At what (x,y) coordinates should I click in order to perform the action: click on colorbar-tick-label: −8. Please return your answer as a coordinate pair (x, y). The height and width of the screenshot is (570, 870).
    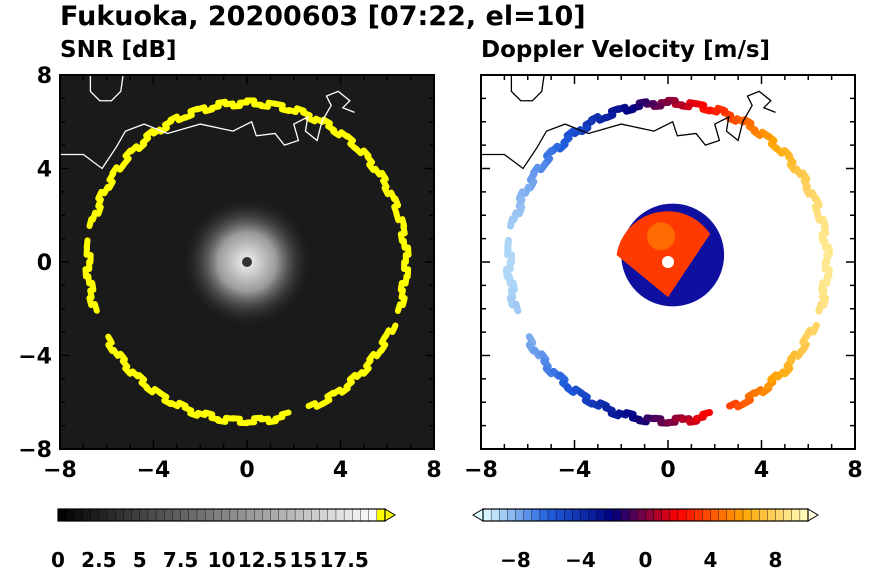
    Looking at the image, I should click on (515, 559).